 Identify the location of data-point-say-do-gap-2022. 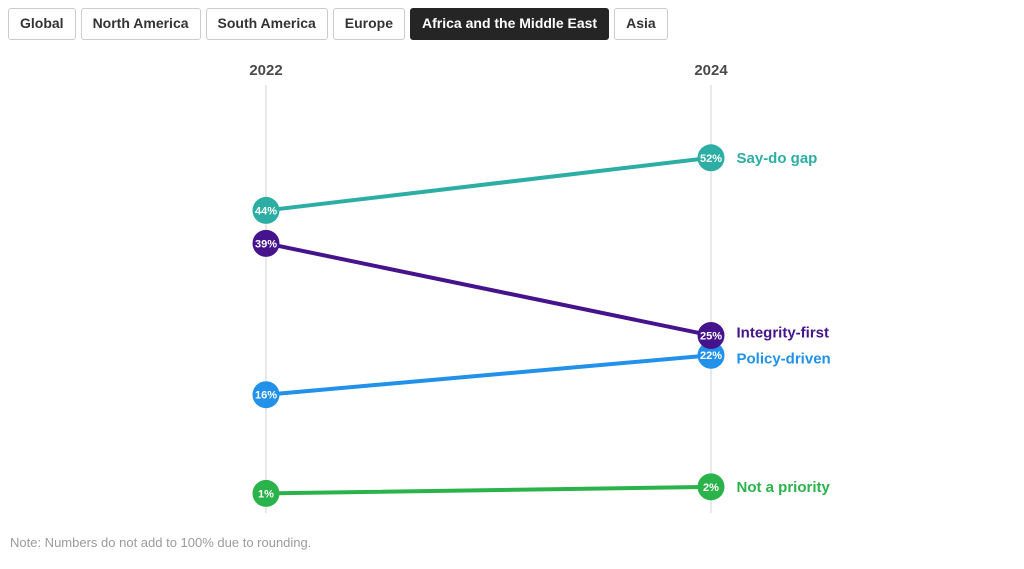
(266, 210).